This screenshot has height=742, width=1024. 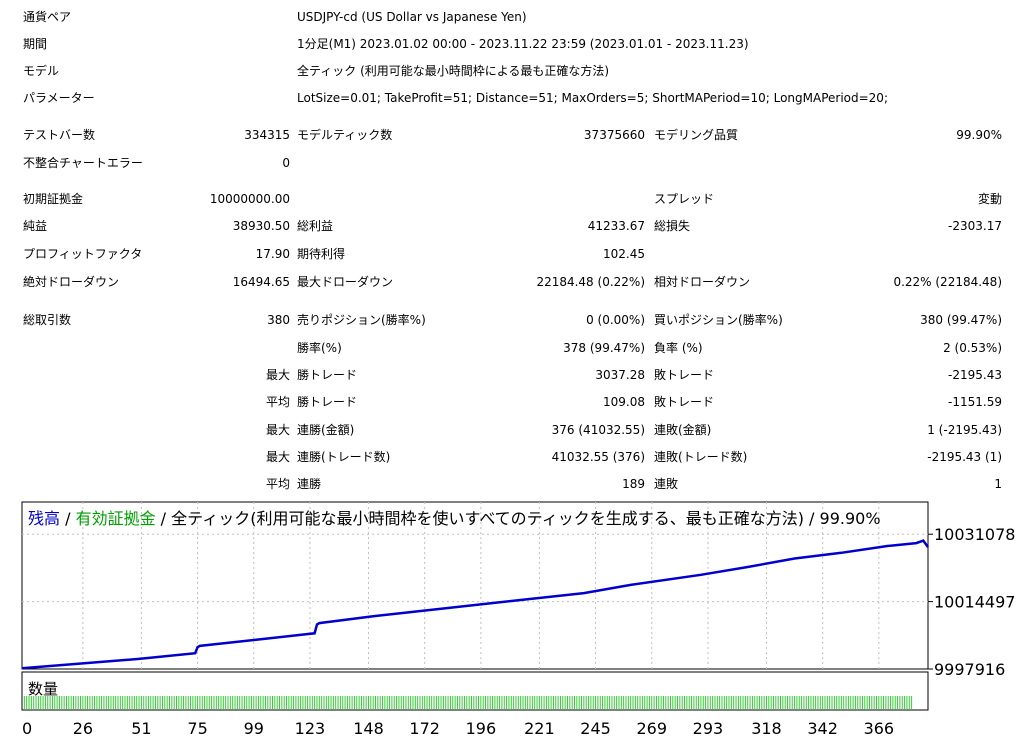 I want to click on cons-losses-count-value: -2195.43 (1), so click(x=964, y=457).